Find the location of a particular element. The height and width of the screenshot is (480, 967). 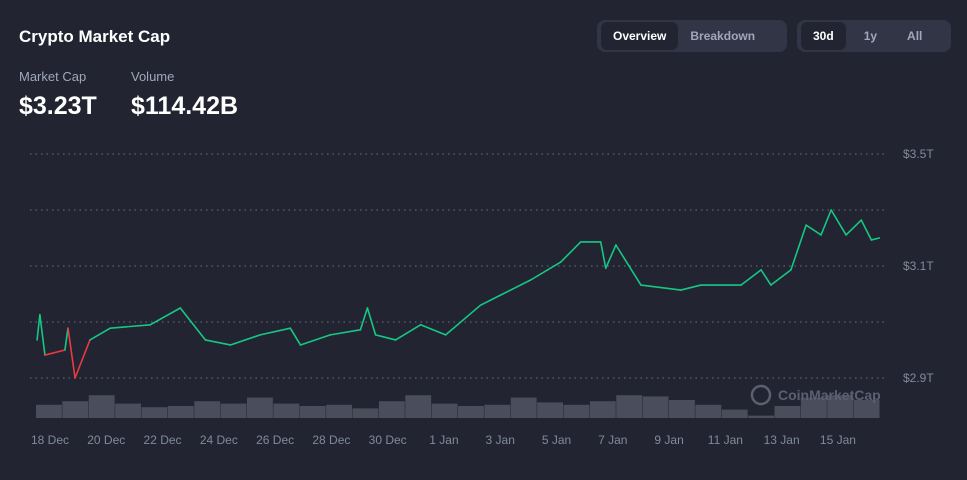

view-toggle: Overview Breakdown is located at coordinates (692, 36).